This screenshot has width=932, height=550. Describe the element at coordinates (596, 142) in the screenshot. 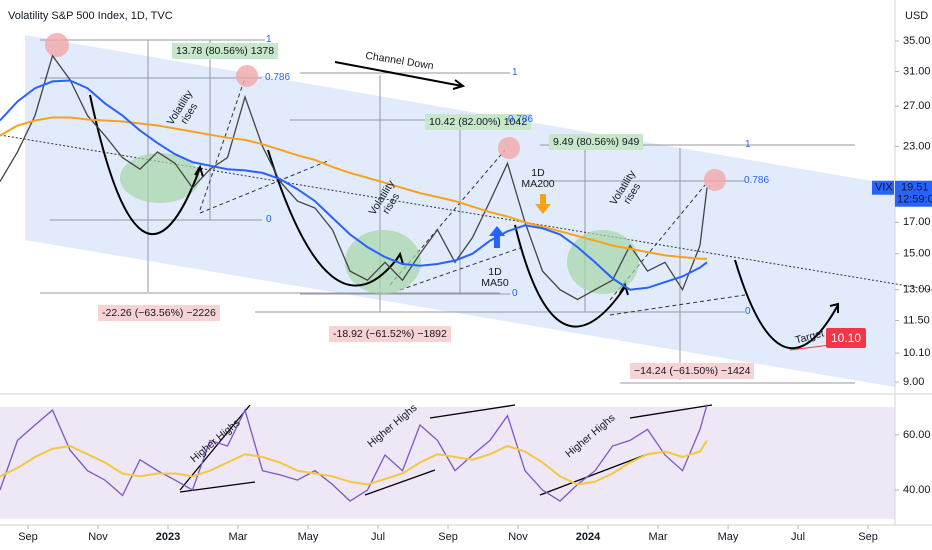

I see `annotation: 9.49 (80.56%) 949` at that location.